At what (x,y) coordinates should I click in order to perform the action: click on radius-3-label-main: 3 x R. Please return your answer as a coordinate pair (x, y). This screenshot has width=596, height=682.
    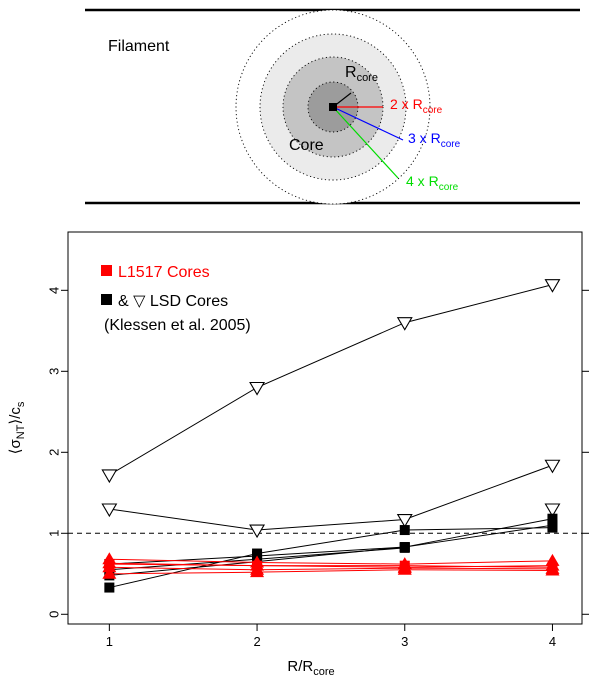
    Looking at the image, I should click on (424, 138).